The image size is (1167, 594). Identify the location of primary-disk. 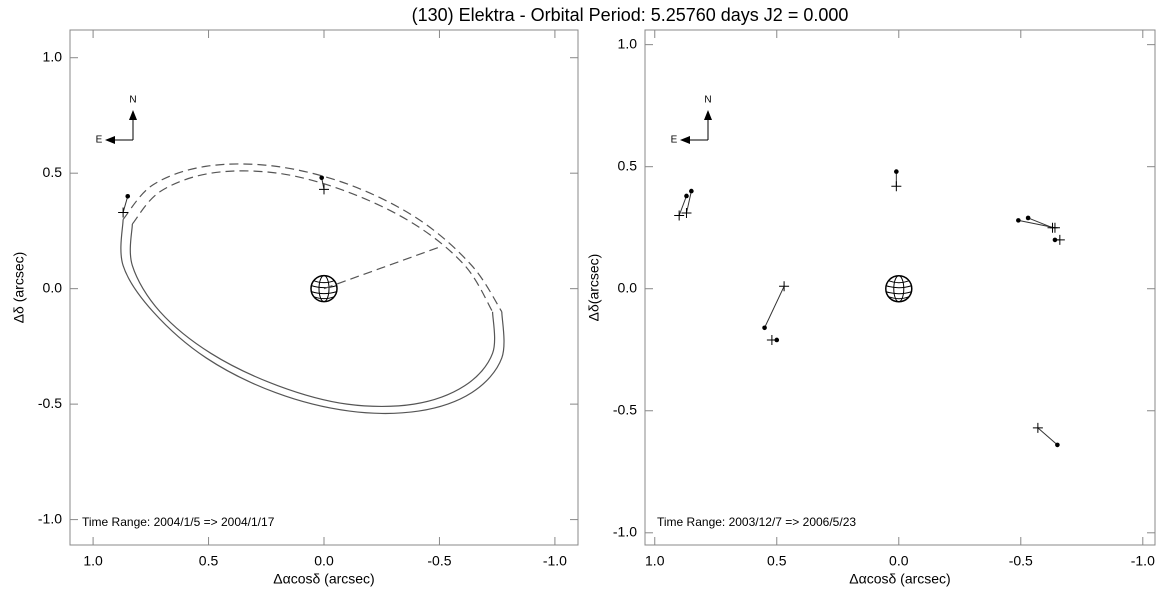
(899, 288).